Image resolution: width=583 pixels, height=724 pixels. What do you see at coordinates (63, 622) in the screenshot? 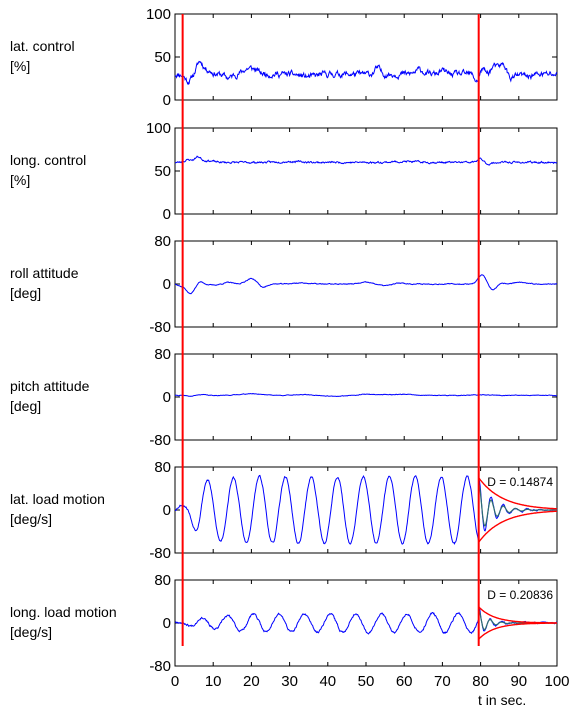
I see `row-label-long-load-motion: long. load motion [deg/s]` at bounding box center [63, 622].